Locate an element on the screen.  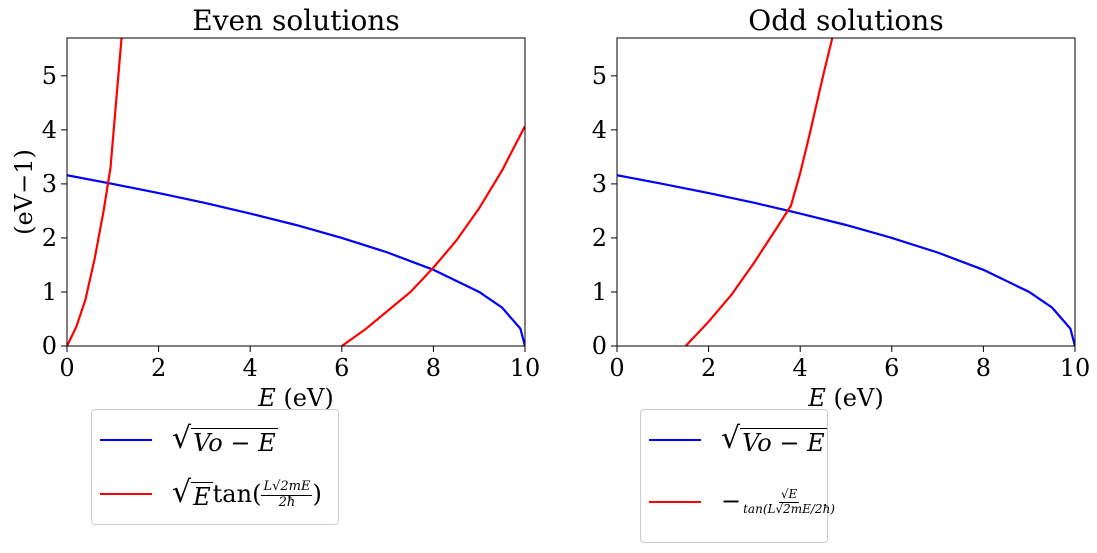
chart-title: Even solutions is located at coordinates (295, 20).